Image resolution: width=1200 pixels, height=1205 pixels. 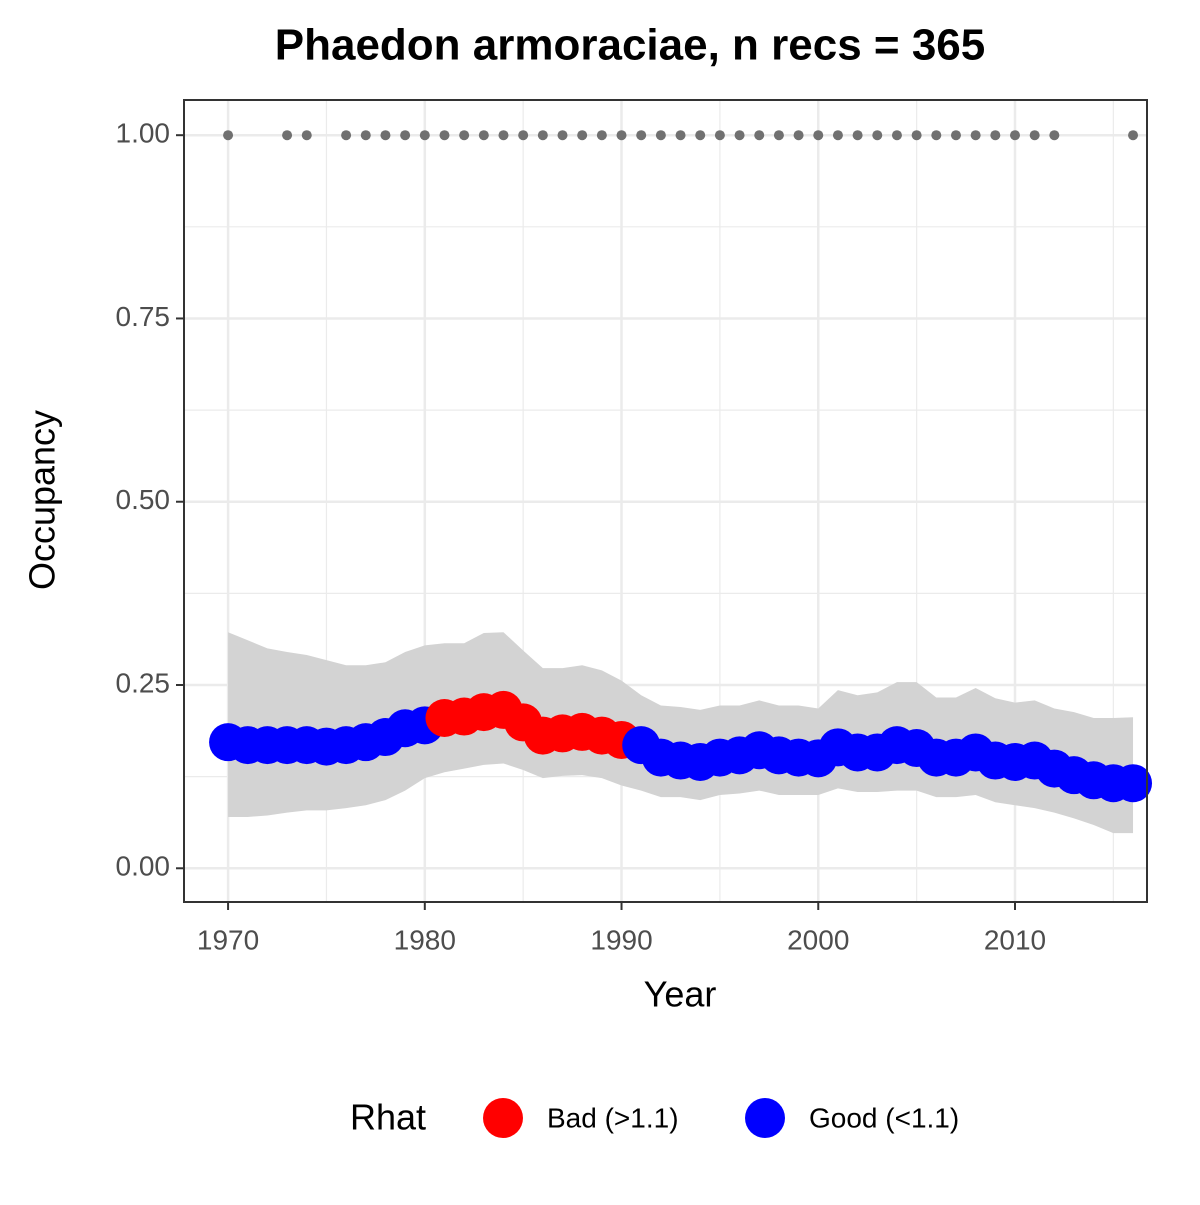 I want to click on y-tick-label: 0.75, so click(x=143, y=316).